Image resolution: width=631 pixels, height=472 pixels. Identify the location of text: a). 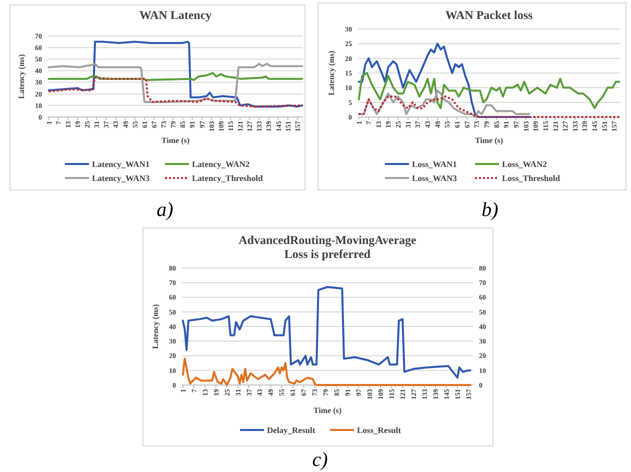
(165, 210).